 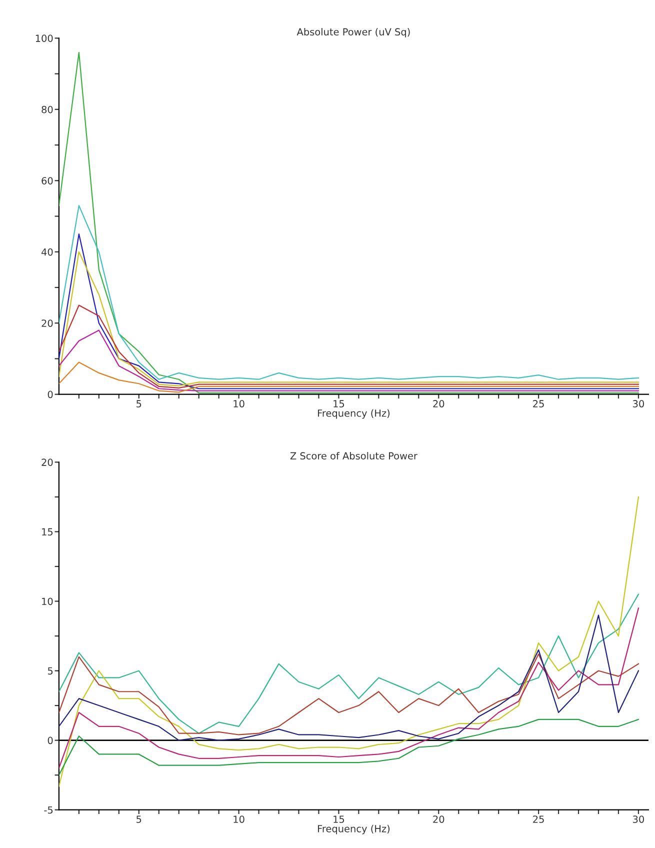 What do you see at coordinates (47, 180) in the screenshot?
I see `y-tick-label: 60` at bounding box center [47, 180].